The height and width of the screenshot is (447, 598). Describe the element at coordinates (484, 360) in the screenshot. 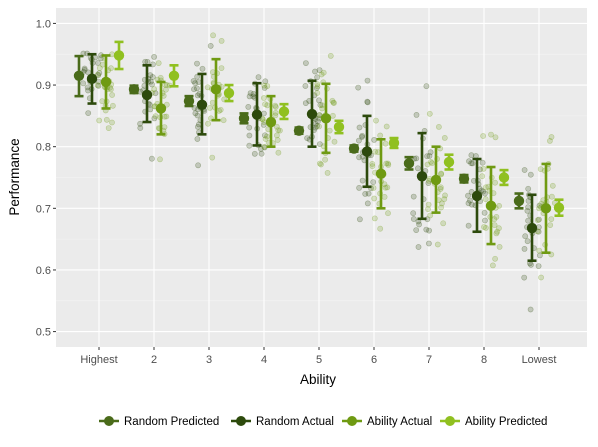

I see `x-tick-label: 8` at that location.